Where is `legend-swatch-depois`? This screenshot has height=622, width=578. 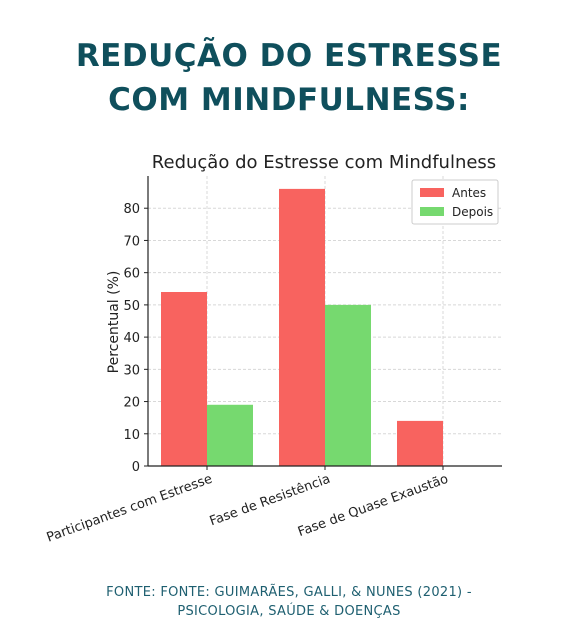
legend-swatch-depois is located at coordinates (432, 211).